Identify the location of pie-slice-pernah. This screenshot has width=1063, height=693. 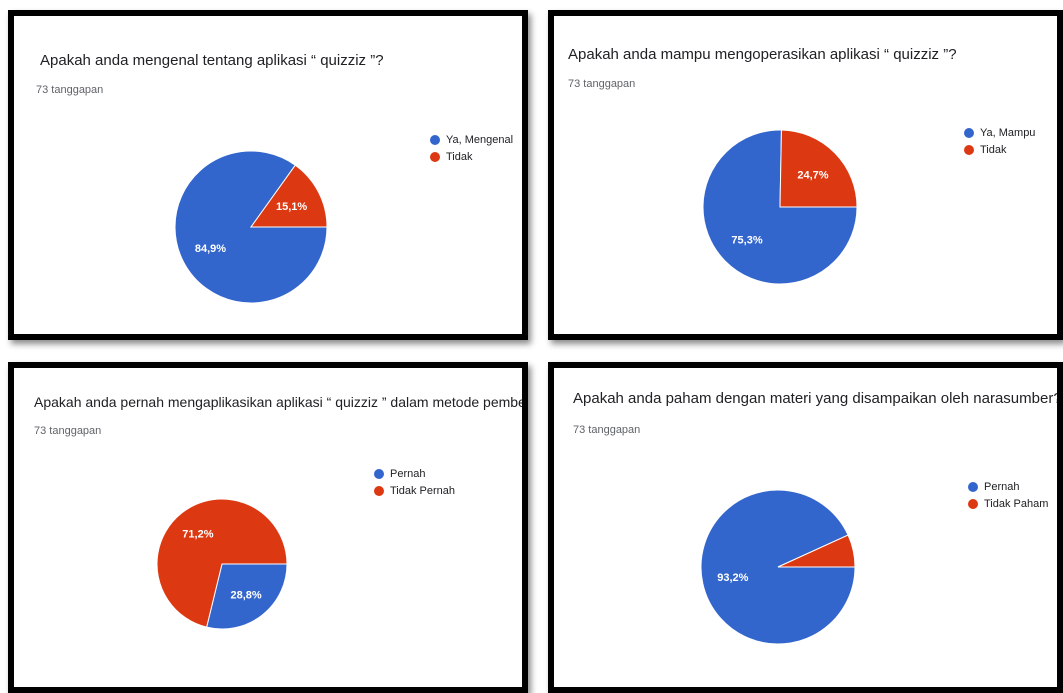
(247, 596).